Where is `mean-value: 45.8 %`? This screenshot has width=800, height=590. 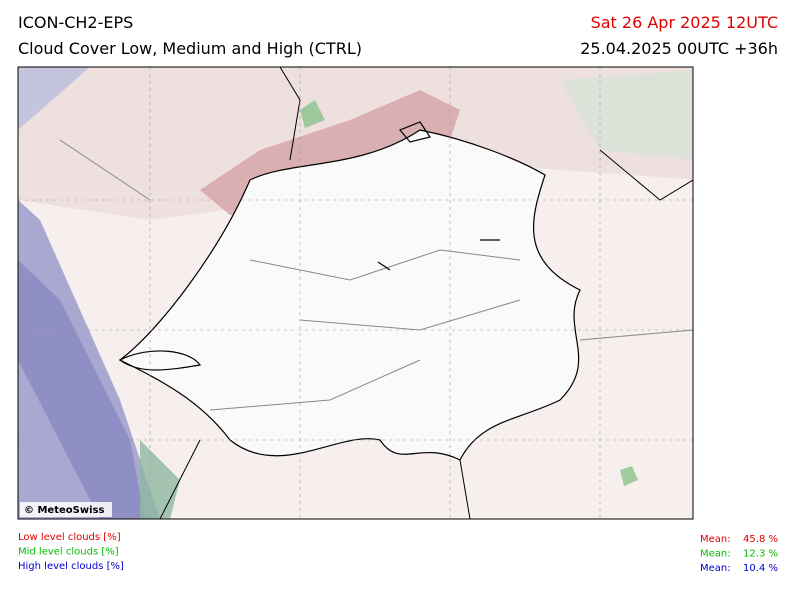
mean-value: 45.8 % is located at coordinates (760, 539).